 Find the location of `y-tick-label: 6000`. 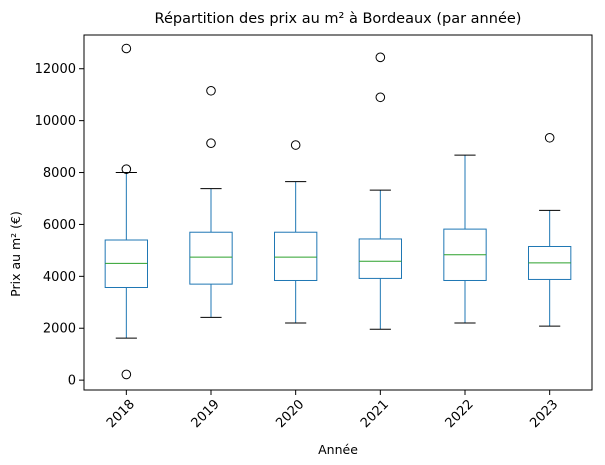

y-tick-label: 6000 is located at coordinates (59, 225).